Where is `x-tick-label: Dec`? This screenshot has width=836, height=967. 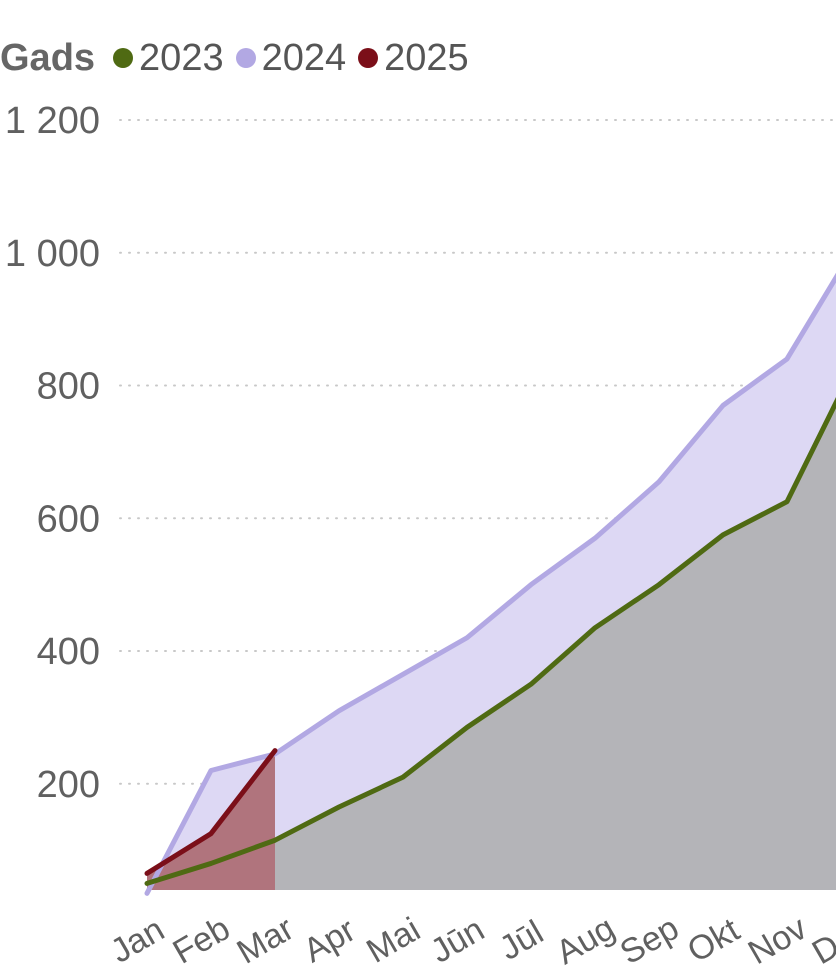 x-tick-label: Dec is located at coordinates (821, 938).